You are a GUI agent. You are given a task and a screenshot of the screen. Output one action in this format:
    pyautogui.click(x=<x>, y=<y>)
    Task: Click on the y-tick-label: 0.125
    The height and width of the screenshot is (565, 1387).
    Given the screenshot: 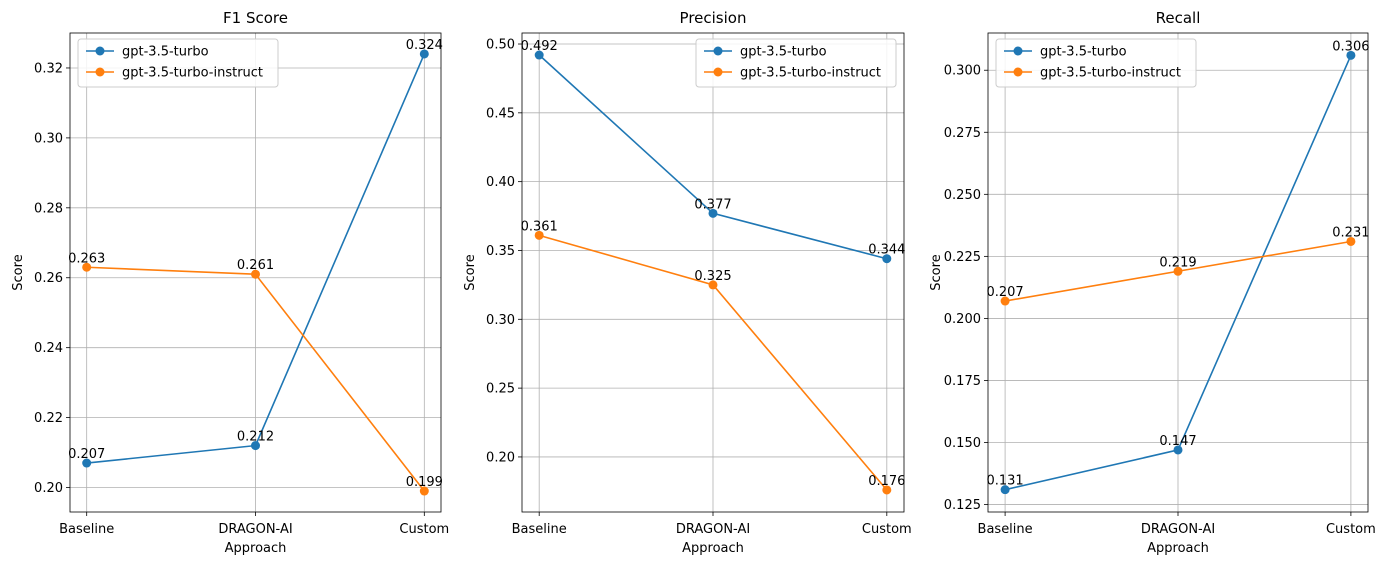 What is the action you would take?
    pyautogui.click(x=962, y=505)
    